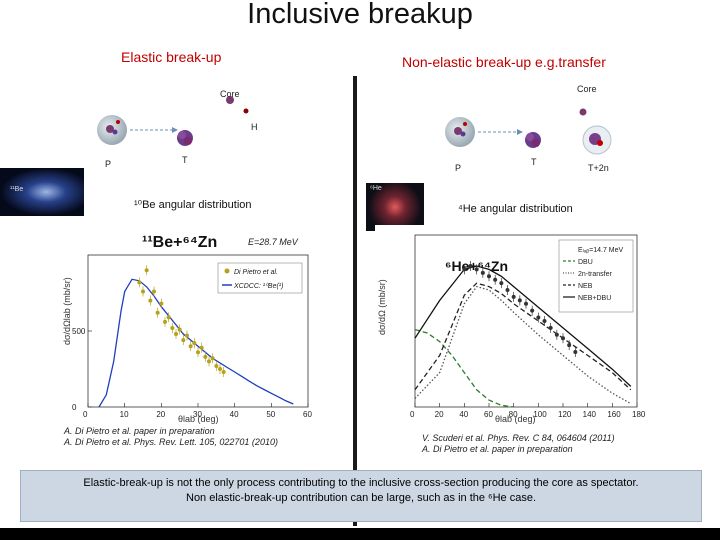  What do you see at coordinates (523, 336) in the screenshot?
I see `right-series-neb-line` at bounding box center [523, 336].